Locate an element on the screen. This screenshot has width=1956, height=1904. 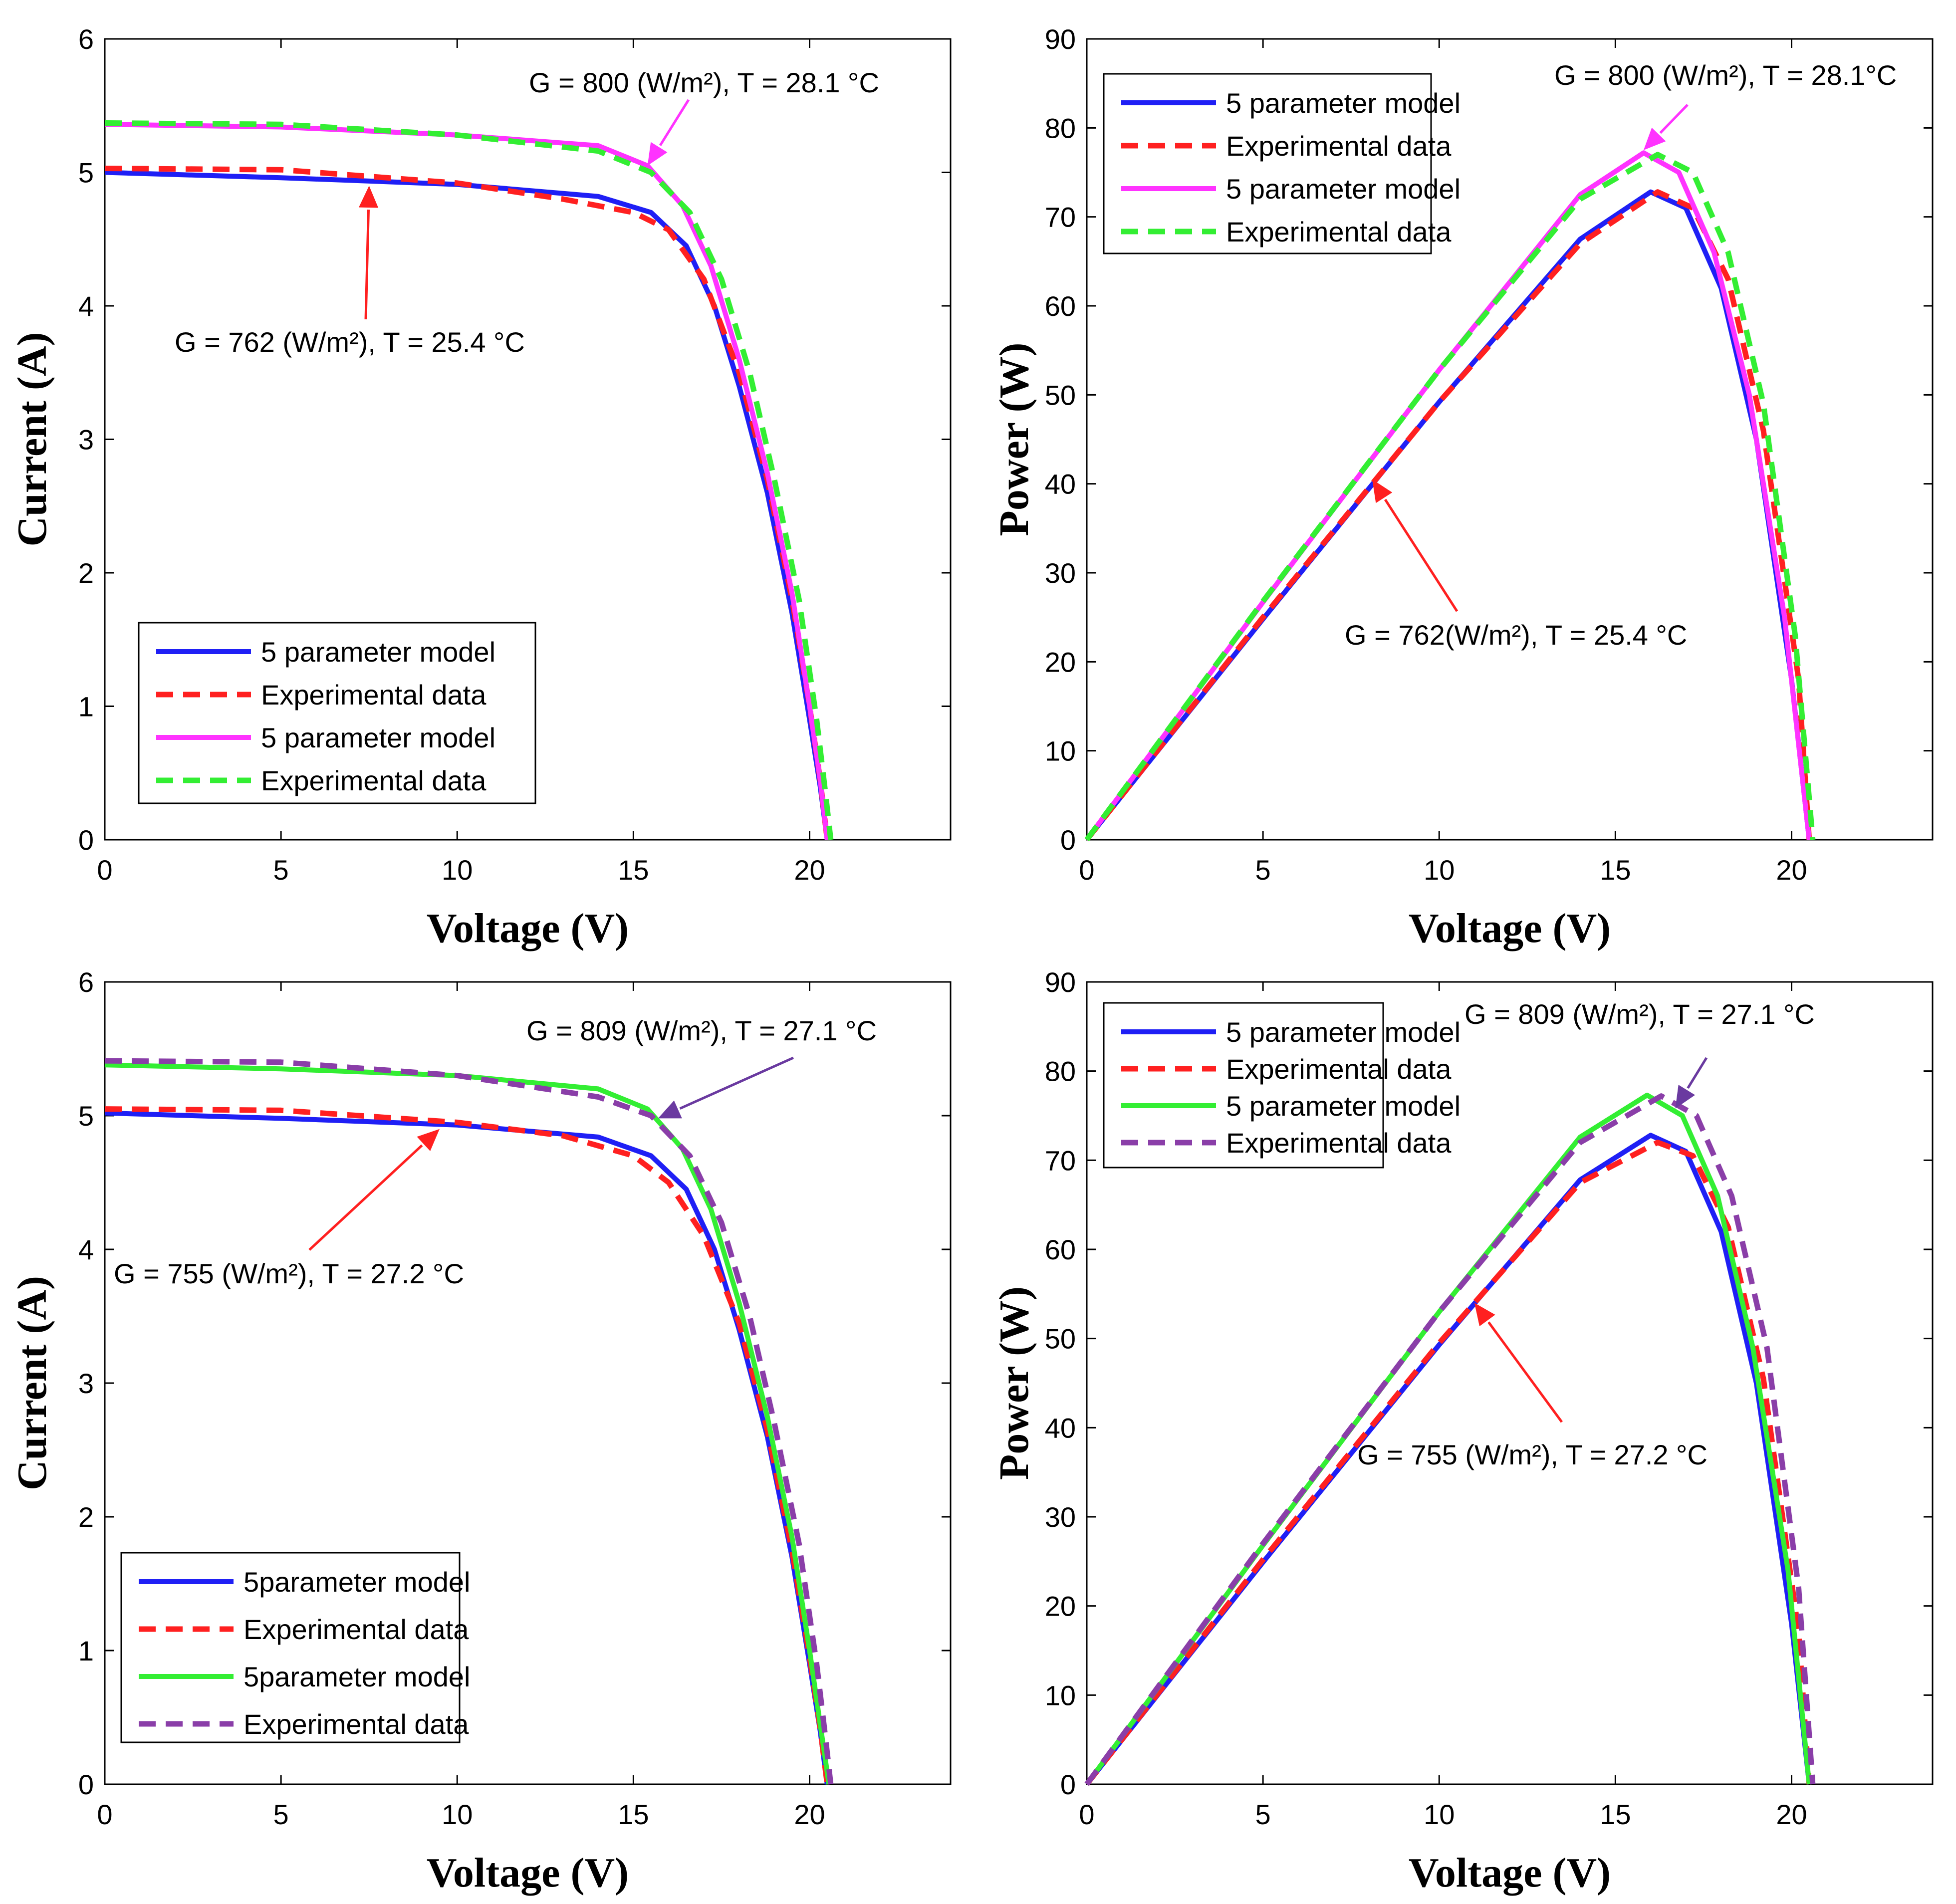
y-tick-label: 10 is located at coordinates (1060, 1695).